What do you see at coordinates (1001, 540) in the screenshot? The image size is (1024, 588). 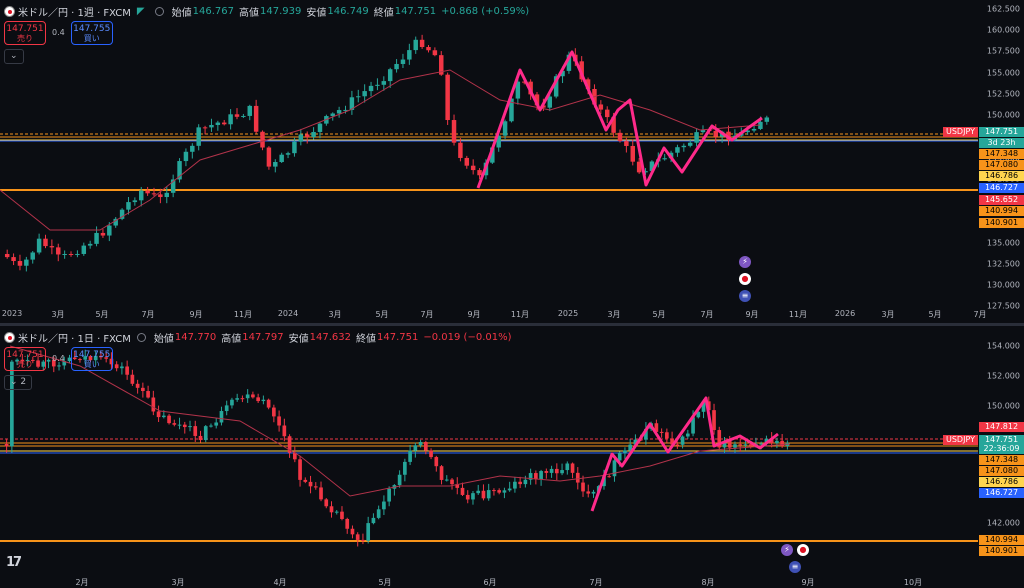 I see `price-label-level-orange: 140.994` at bounding box center [1001, 540].